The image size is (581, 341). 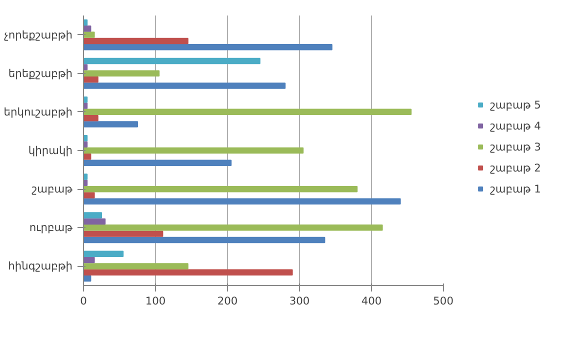 What do you see at coordinates (515, 167) in the screenshot?
I see `legend-label: շաբաթ 2` at bounding box center [515, 167].